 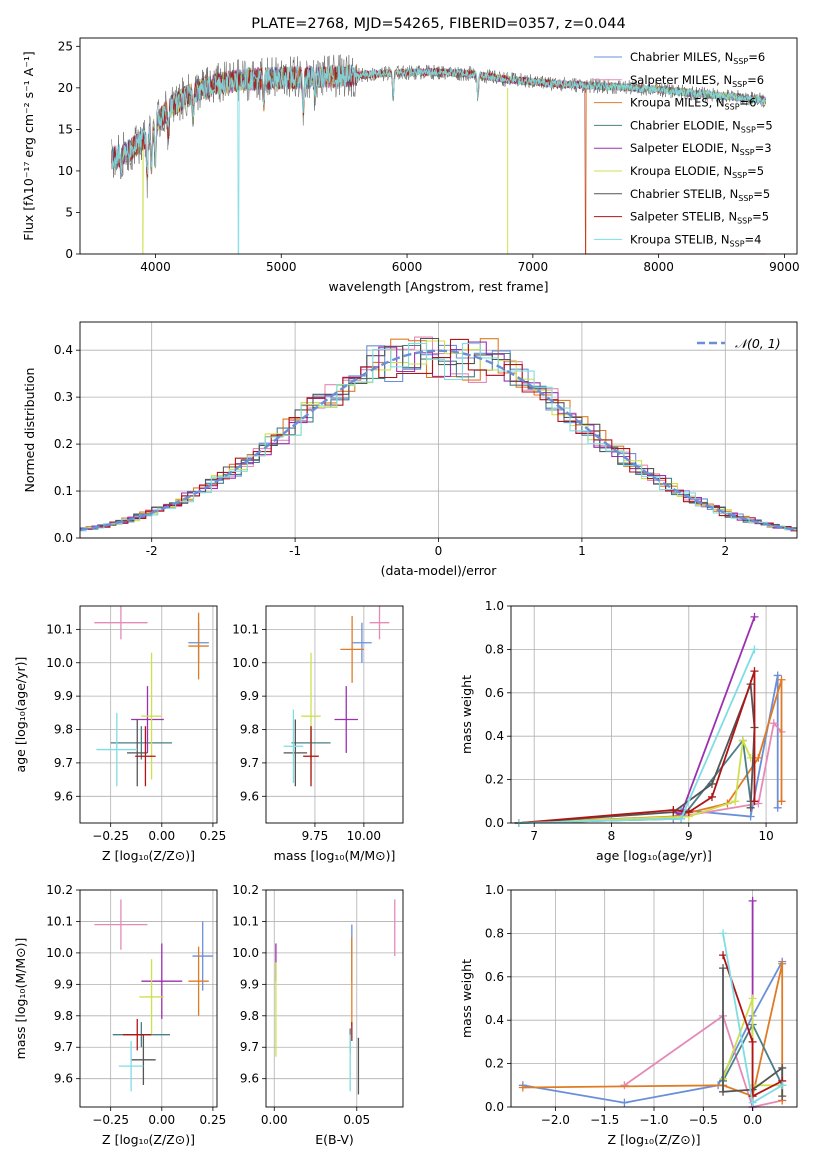 What do you see at coordinates (683, 217) in the screenshot?
I see `legend-label-text: Salpeter STELIB, N` at bounding box center [683, 217].